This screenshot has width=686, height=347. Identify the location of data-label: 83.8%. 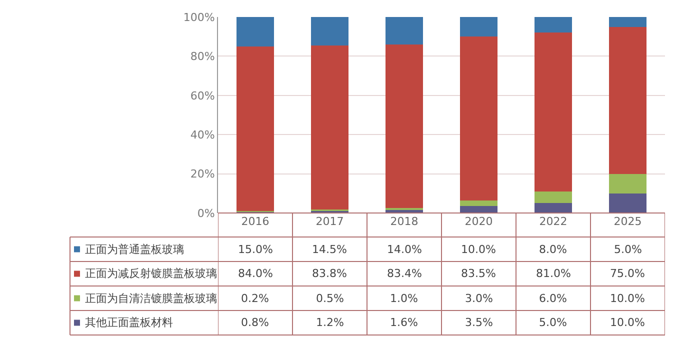
(329, 273).